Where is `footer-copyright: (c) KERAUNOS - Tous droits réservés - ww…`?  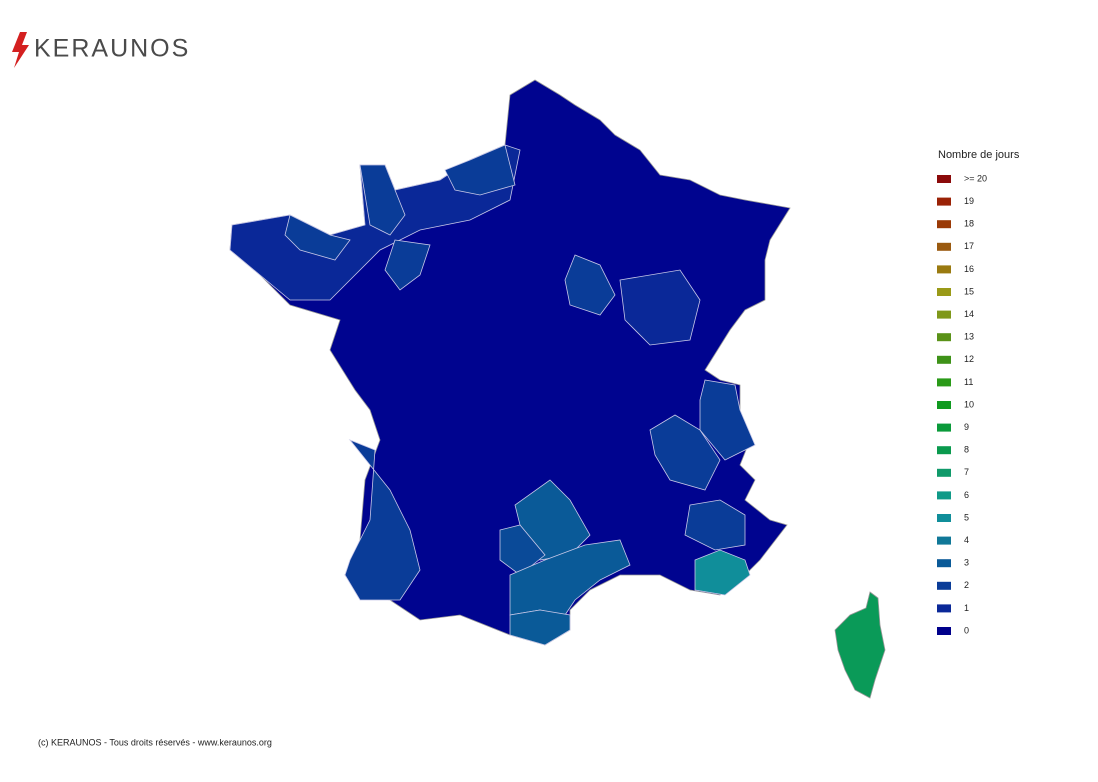 footer-copyright: (c) KERAUNOS - Tous droits réservés - ww… is located at coordinates (155, 742).